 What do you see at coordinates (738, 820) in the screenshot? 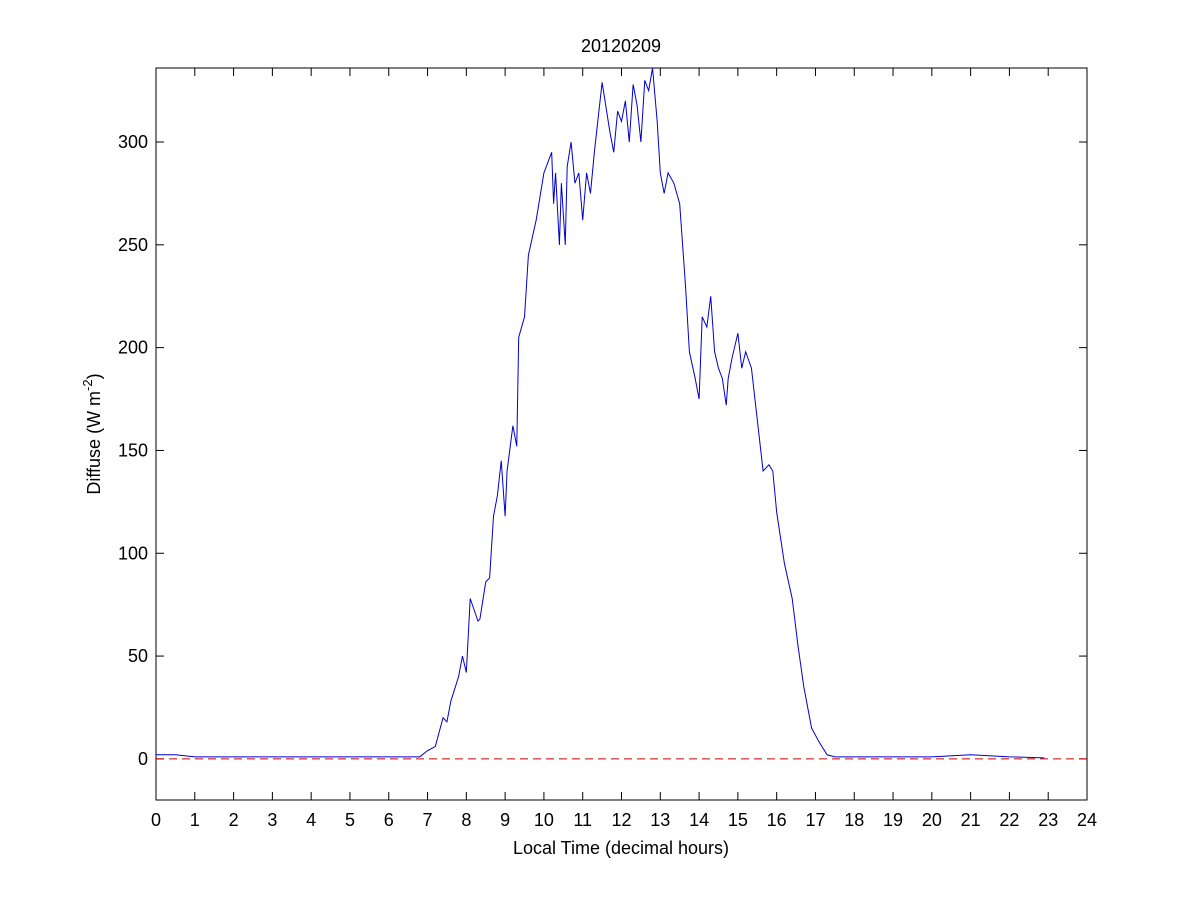
I see `x-tick-label: 15` at bounding box center [738, 820].